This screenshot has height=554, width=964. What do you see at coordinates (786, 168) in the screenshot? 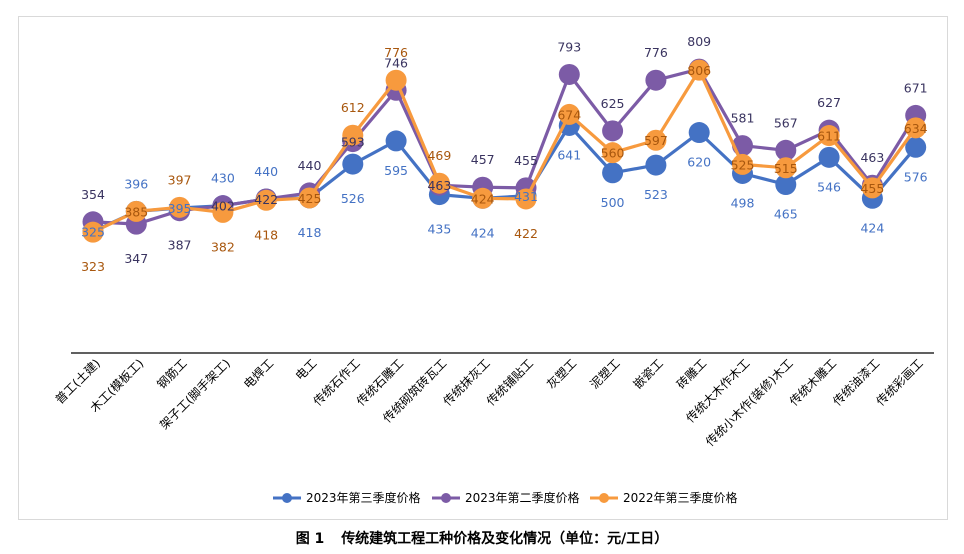
I see `data-label: 515` at bounding box center [786, 168].